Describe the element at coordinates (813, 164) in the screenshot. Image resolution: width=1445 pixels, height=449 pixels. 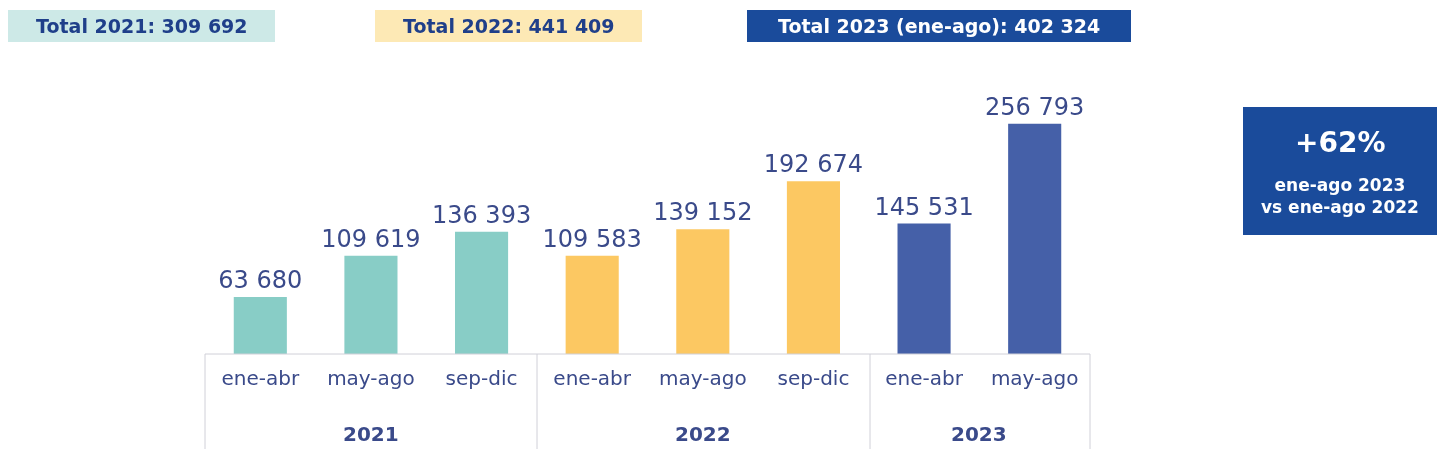
I see `data-label: 192 674` at that location.